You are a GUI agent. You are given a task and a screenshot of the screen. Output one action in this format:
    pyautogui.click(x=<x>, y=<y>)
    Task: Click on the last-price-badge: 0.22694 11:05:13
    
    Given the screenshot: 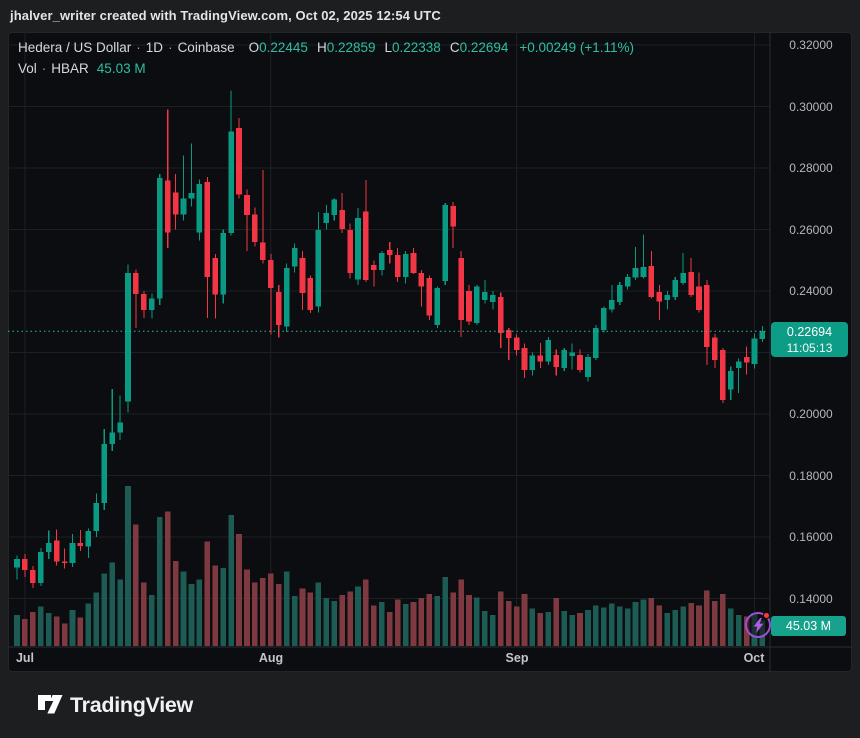 What is the action you would take?
    pyautogui.click(x=809, y=339)
    